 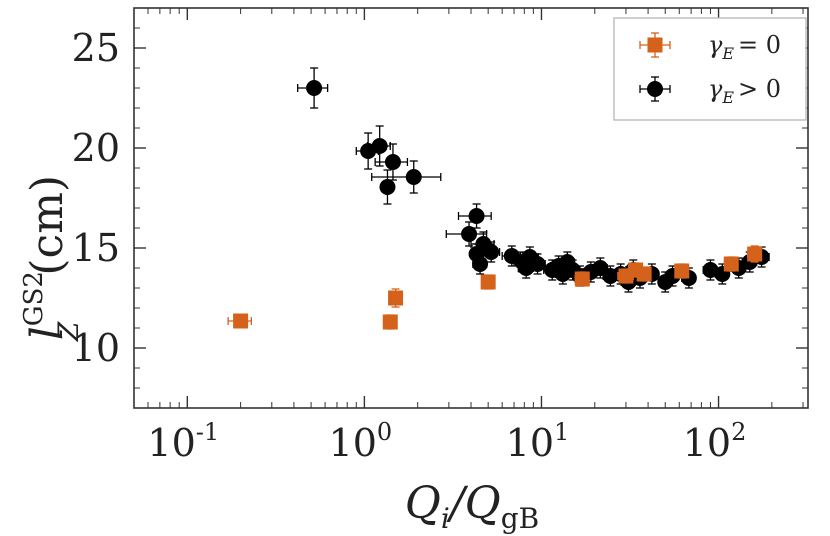 I want to click on legend-entry: γE > 0, so click(x=710, y=91).